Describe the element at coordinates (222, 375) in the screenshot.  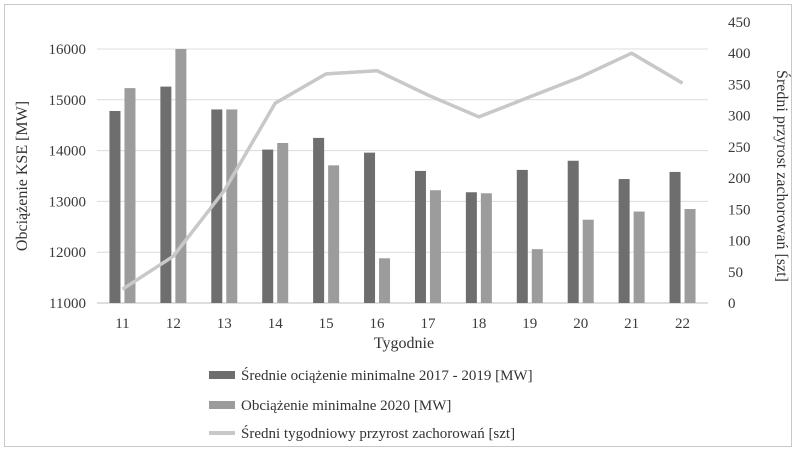
I see `legend-swatch-avg-2017-2019` at that location.